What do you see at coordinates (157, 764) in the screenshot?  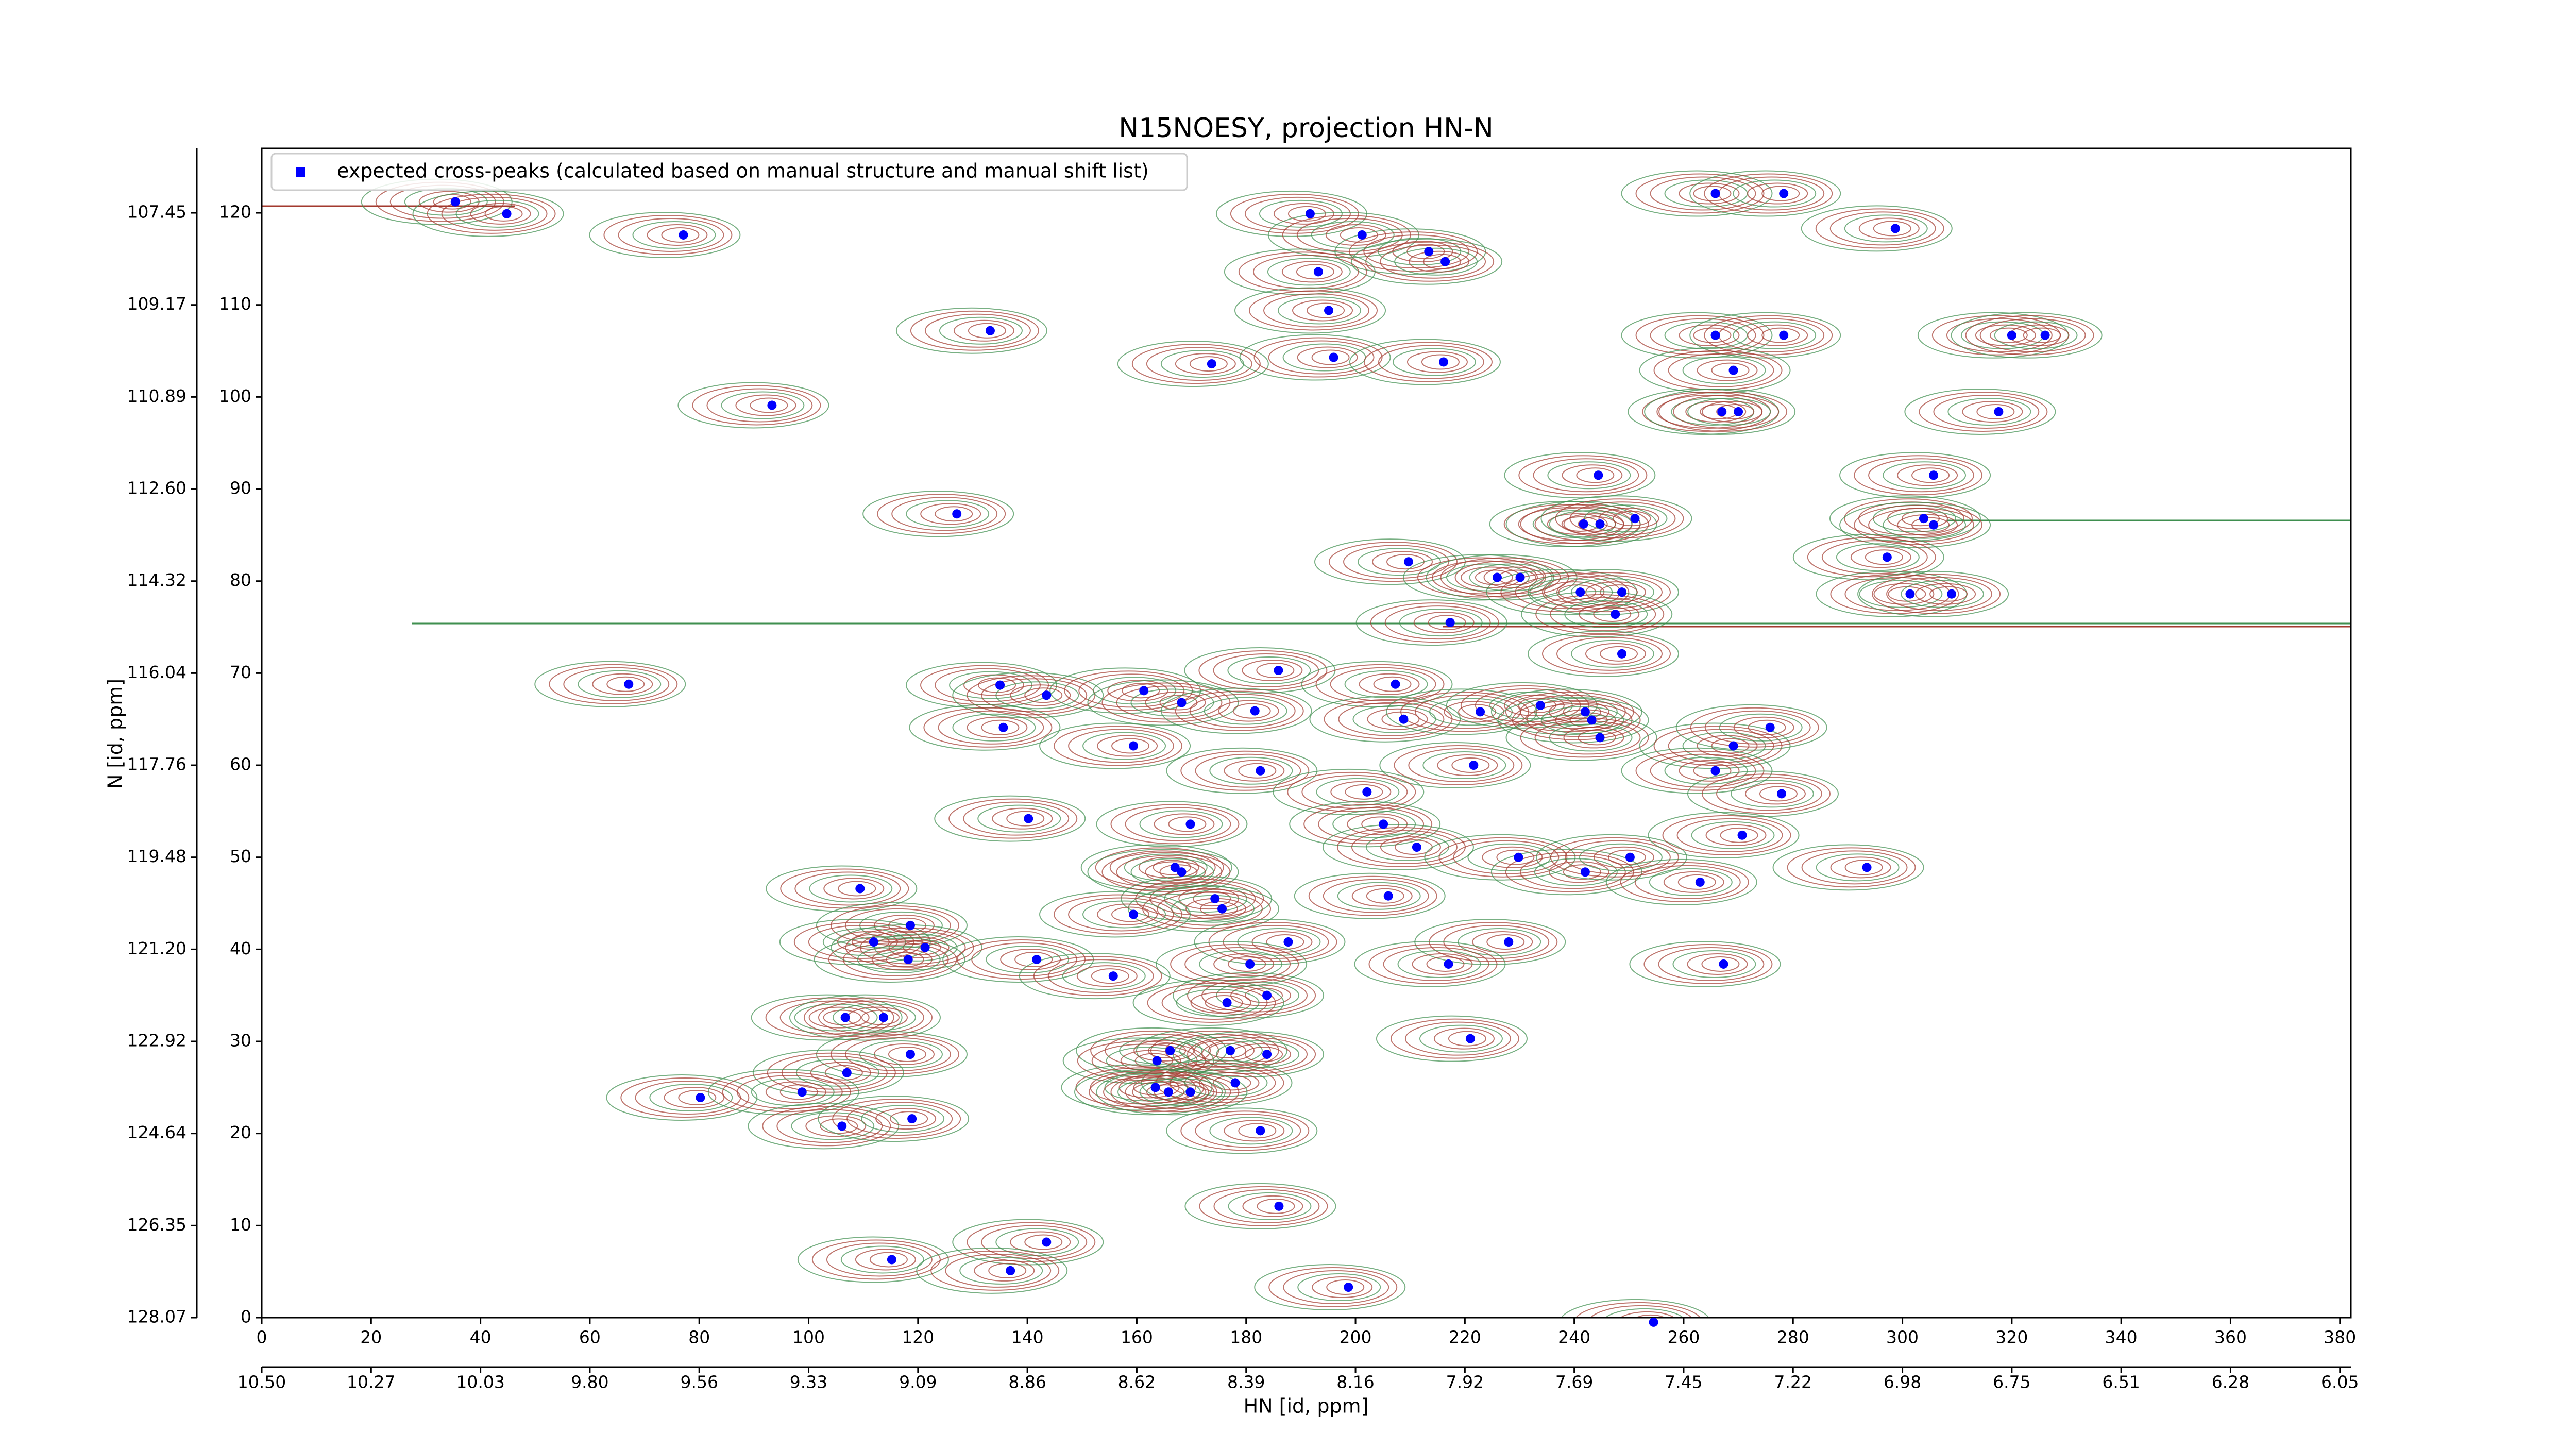 I see `y2-tick-label: 117.76` at bounding box center [157, 764].